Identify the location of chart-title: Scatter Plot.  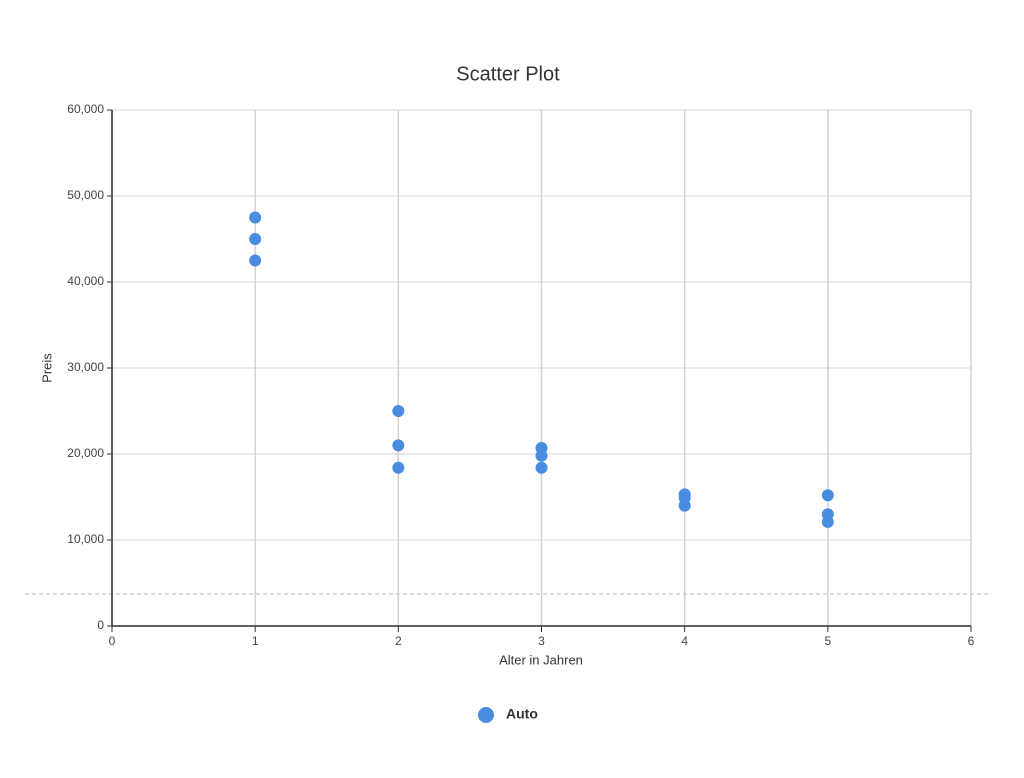
(508, 74).